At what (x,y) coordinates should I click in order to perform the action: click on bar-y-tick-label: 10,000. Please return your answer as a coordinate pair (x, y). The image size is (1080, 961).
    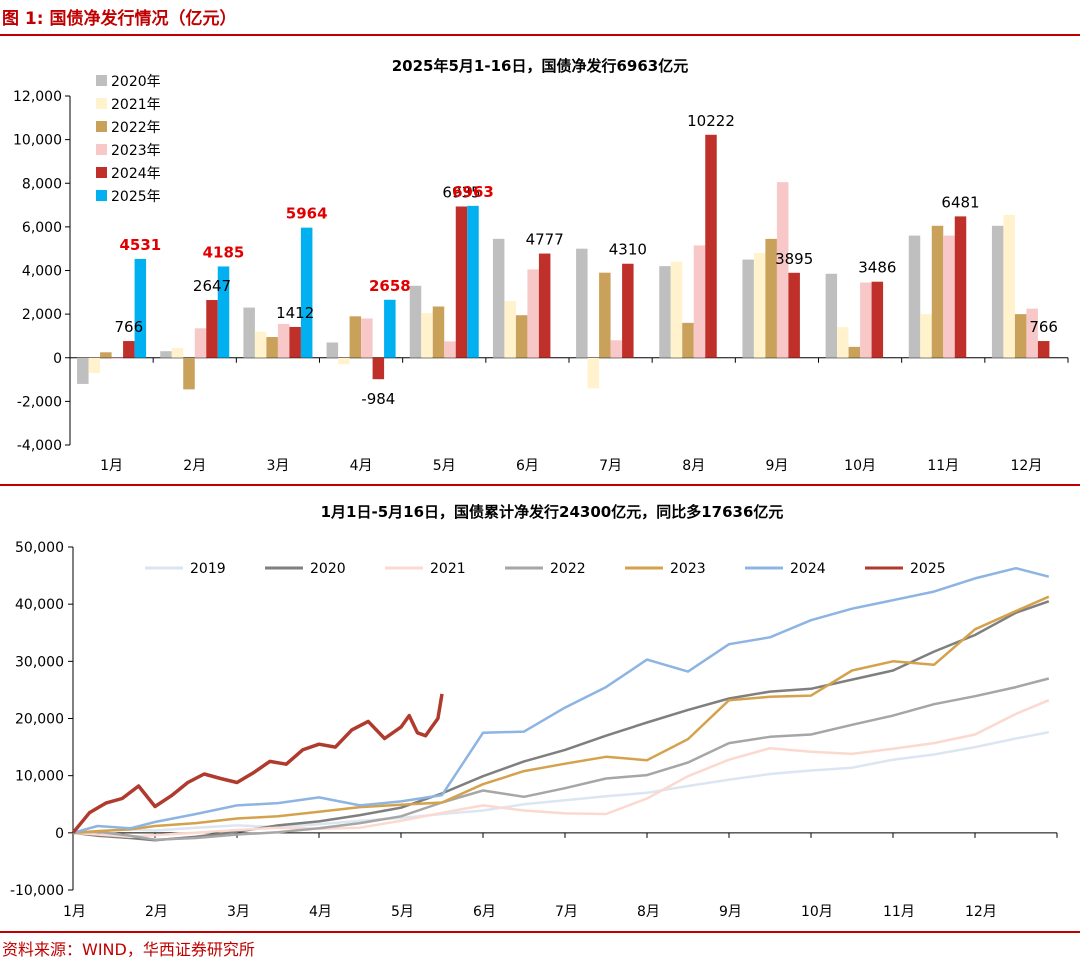
    Looking at the image, I should click on (37, 141).